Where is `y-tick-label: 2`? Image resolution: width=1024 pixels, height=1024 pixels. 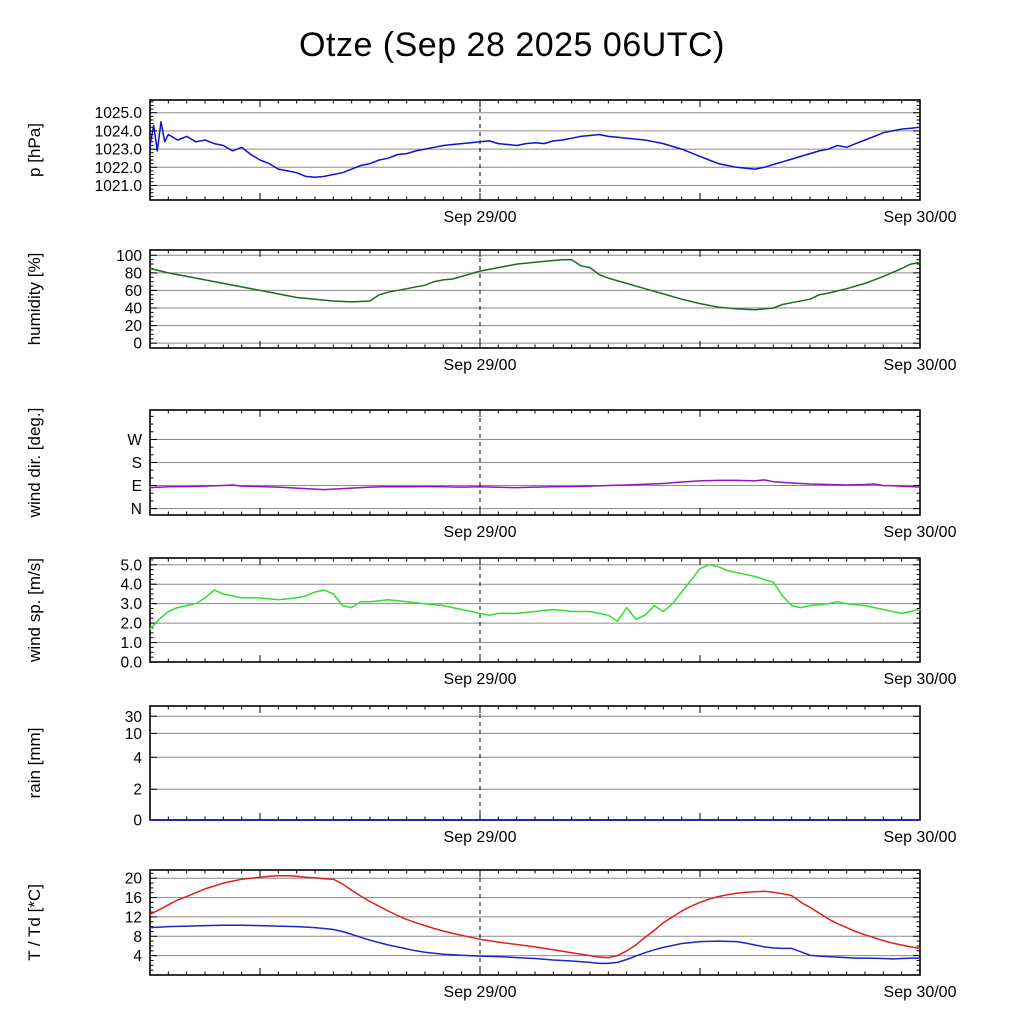 y-tick-label: 2 is located at coordinates (137, 790).